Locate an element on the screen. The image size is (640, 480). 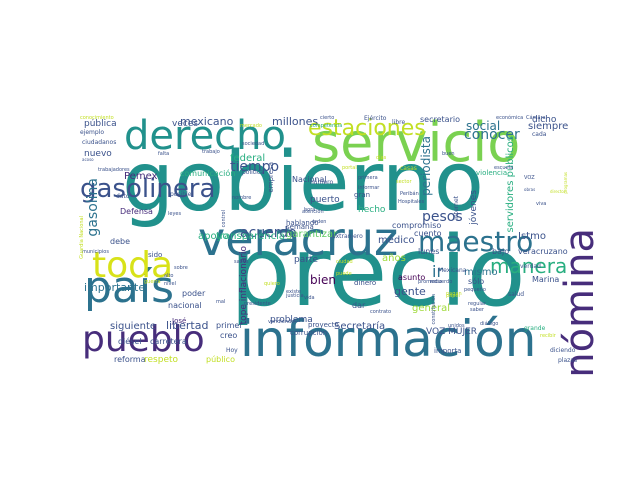
cloud-word: cuento is located at coordinates (428, 233).